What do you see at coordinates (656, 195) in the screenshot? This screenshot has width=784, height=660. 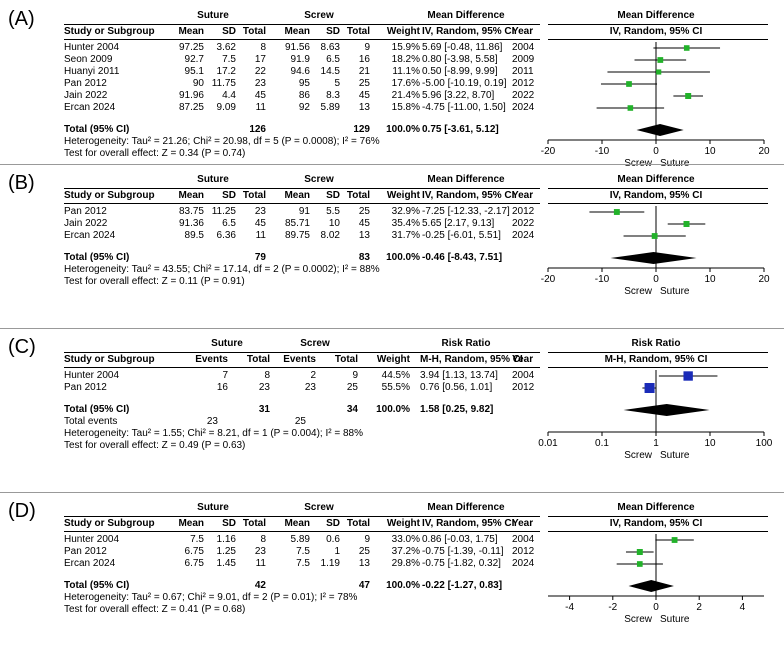 I see `plot-method-header: IV, Random, 95% CI` at bounding box center [656, 195].